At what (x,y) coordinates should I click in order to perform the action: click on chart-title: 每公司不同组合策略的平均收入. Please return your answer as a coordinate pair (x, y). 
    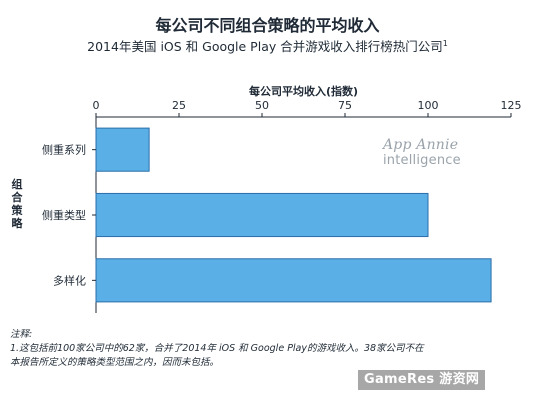
    Looking at the image, I should click on (267, 25).